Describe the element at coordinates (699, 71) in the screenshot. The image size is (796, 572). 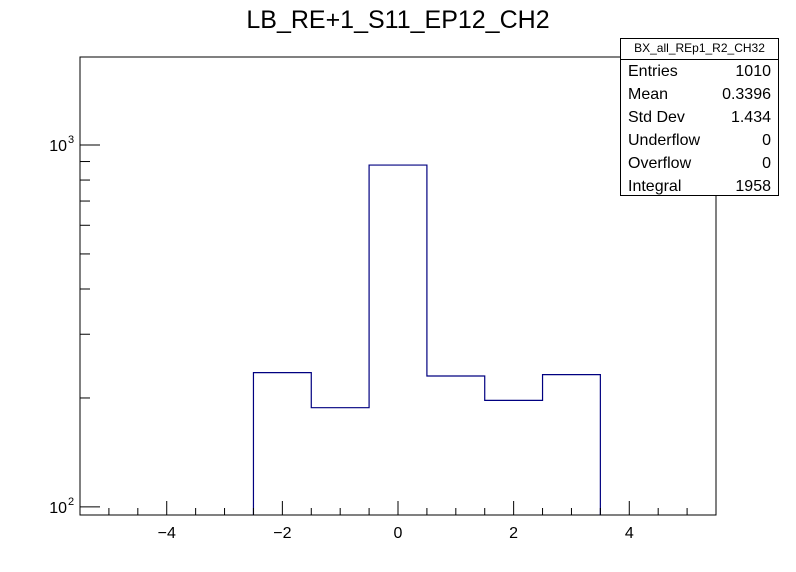
I see `stats-row-entries: Entries 1010` at that location.